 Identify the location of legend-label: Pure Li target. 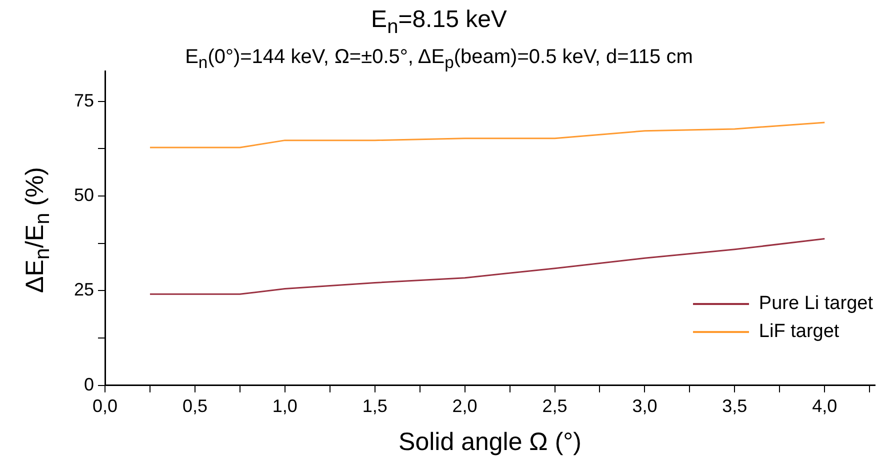
(815, 304).